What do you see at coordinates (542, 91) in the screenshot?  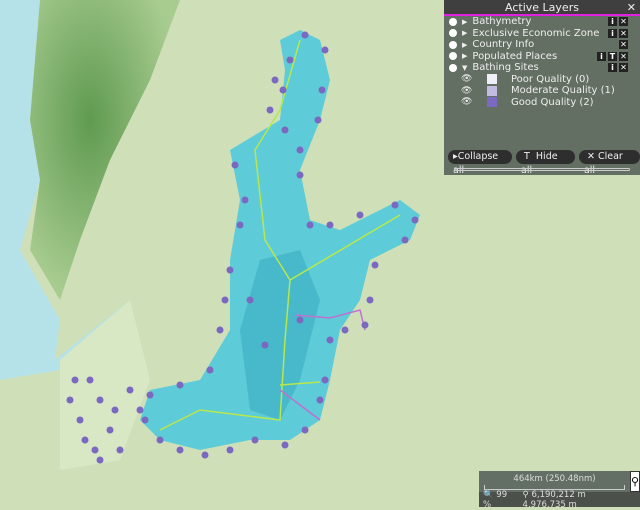 I see `legend-item: 👁 Moderate Quality (1)` at bounding box center [542, 91].